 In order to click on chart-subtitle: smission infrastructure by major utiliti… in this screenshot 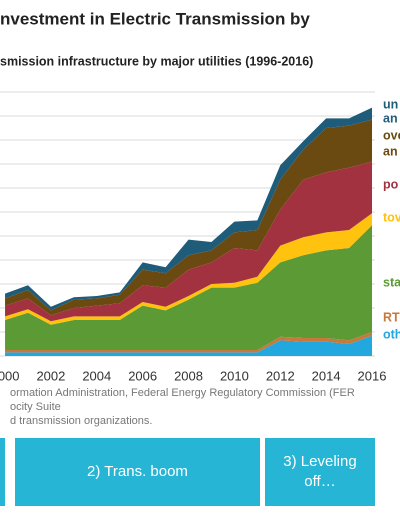, I will do `click(156, 61)`.